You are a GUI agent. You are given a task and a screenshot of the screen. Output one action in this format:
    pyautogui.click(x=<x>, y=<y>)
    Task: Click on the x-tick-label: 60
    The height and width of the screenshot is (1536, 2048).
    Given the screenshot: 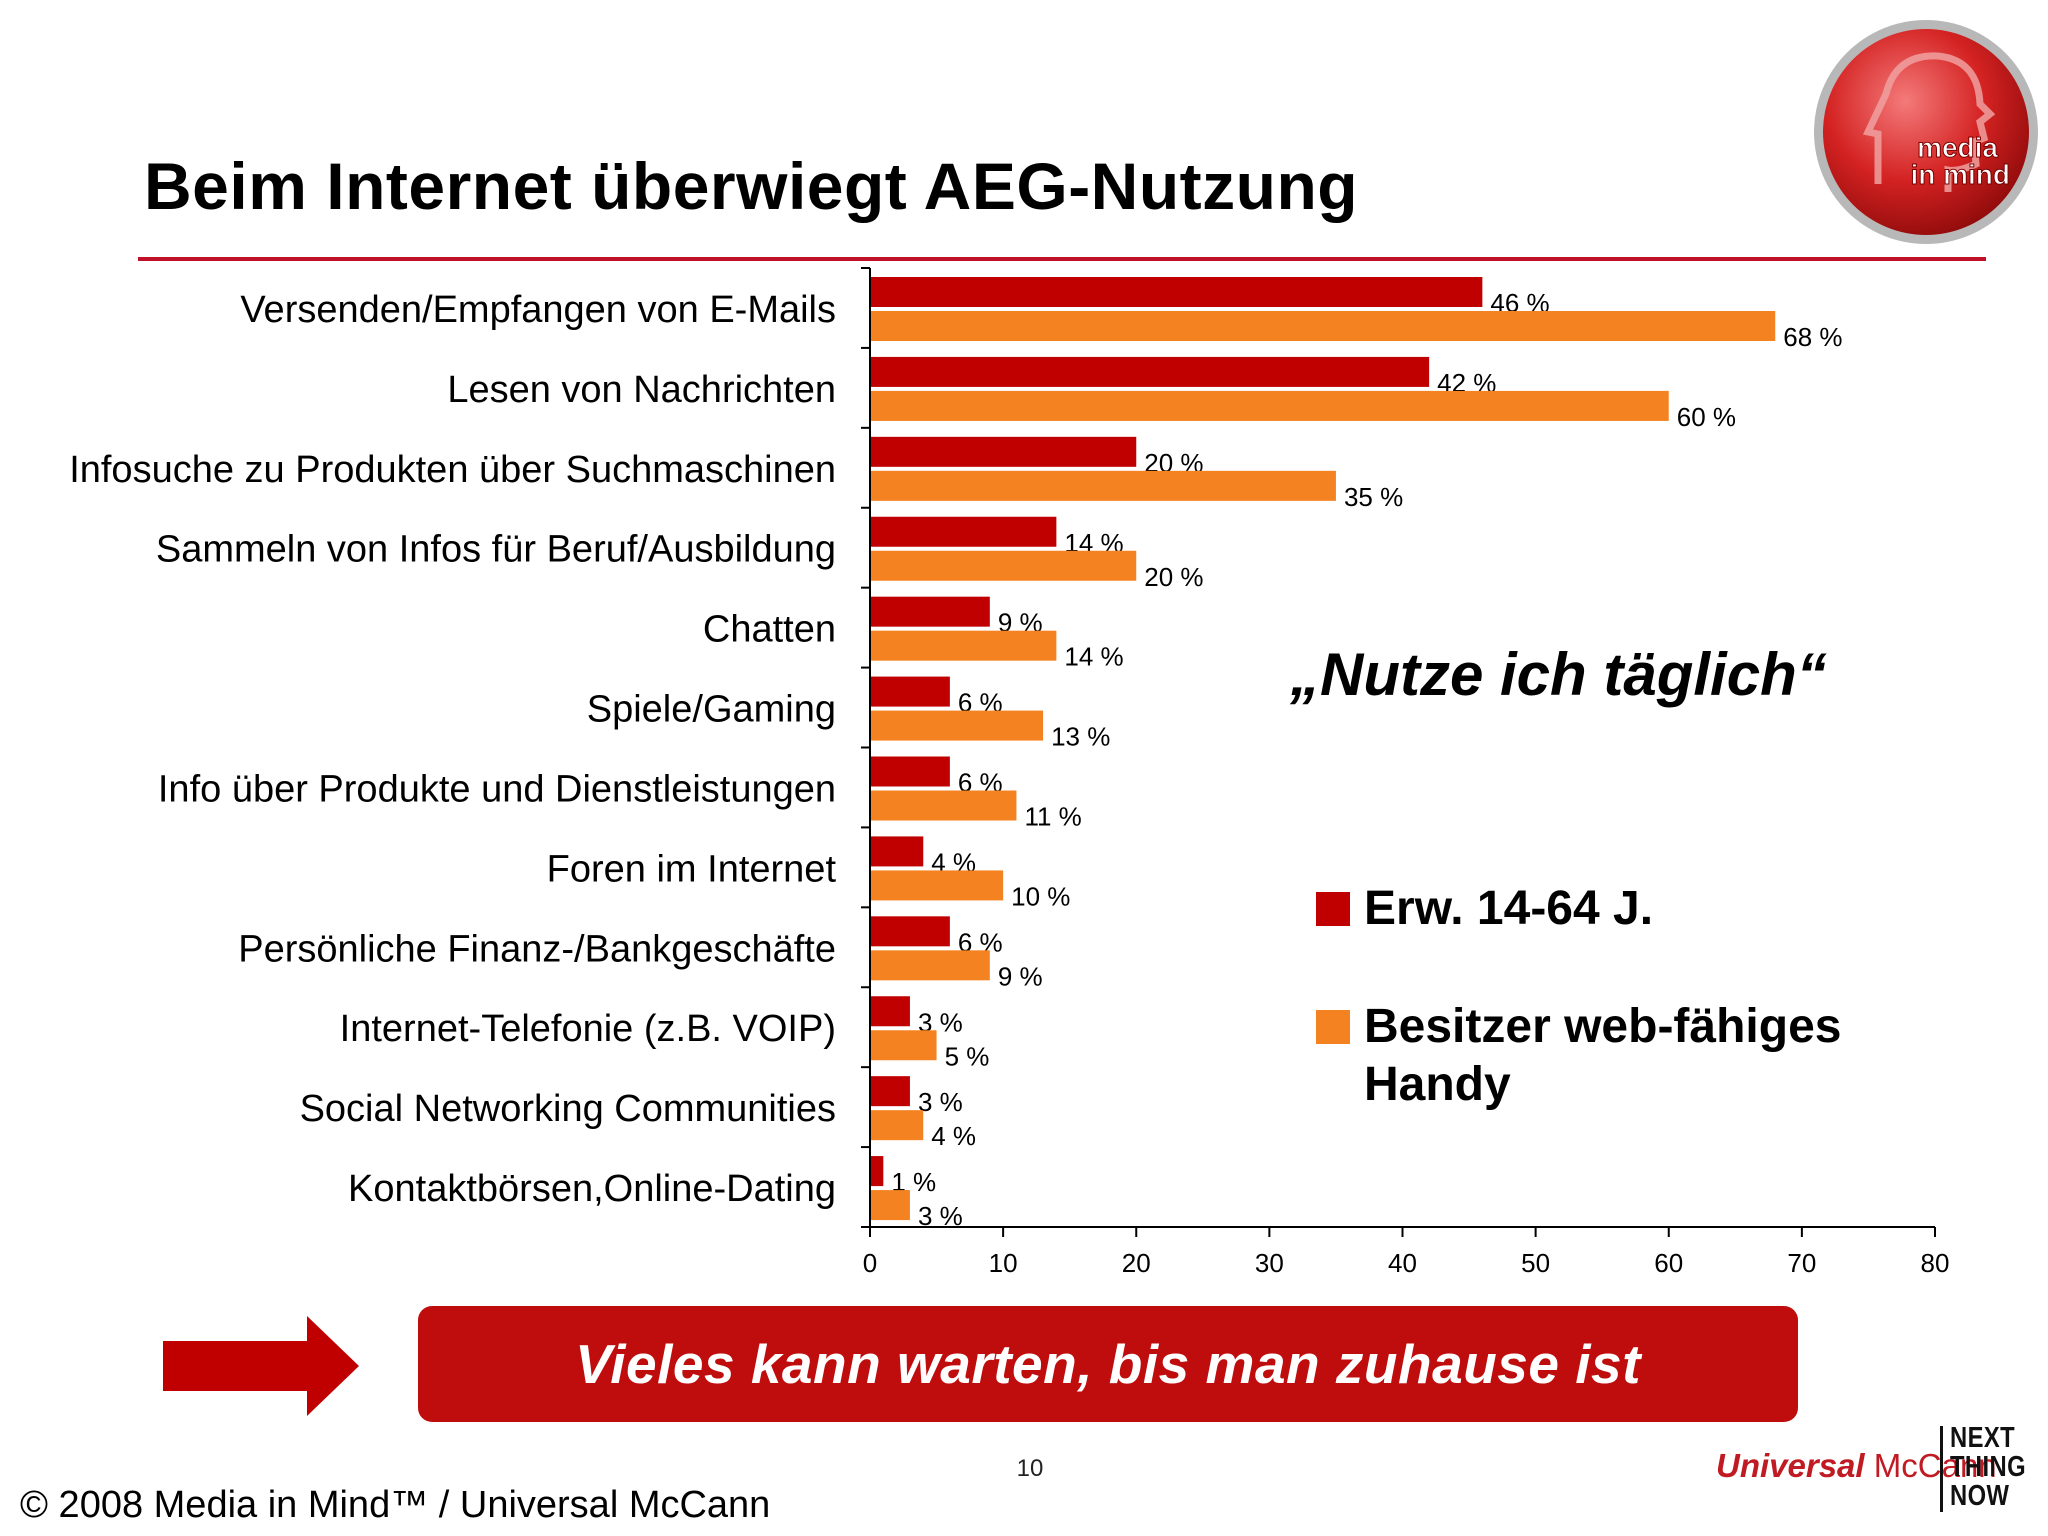 What is the action you would take?
    pyautogui.click(x=1668, y=1263)
    